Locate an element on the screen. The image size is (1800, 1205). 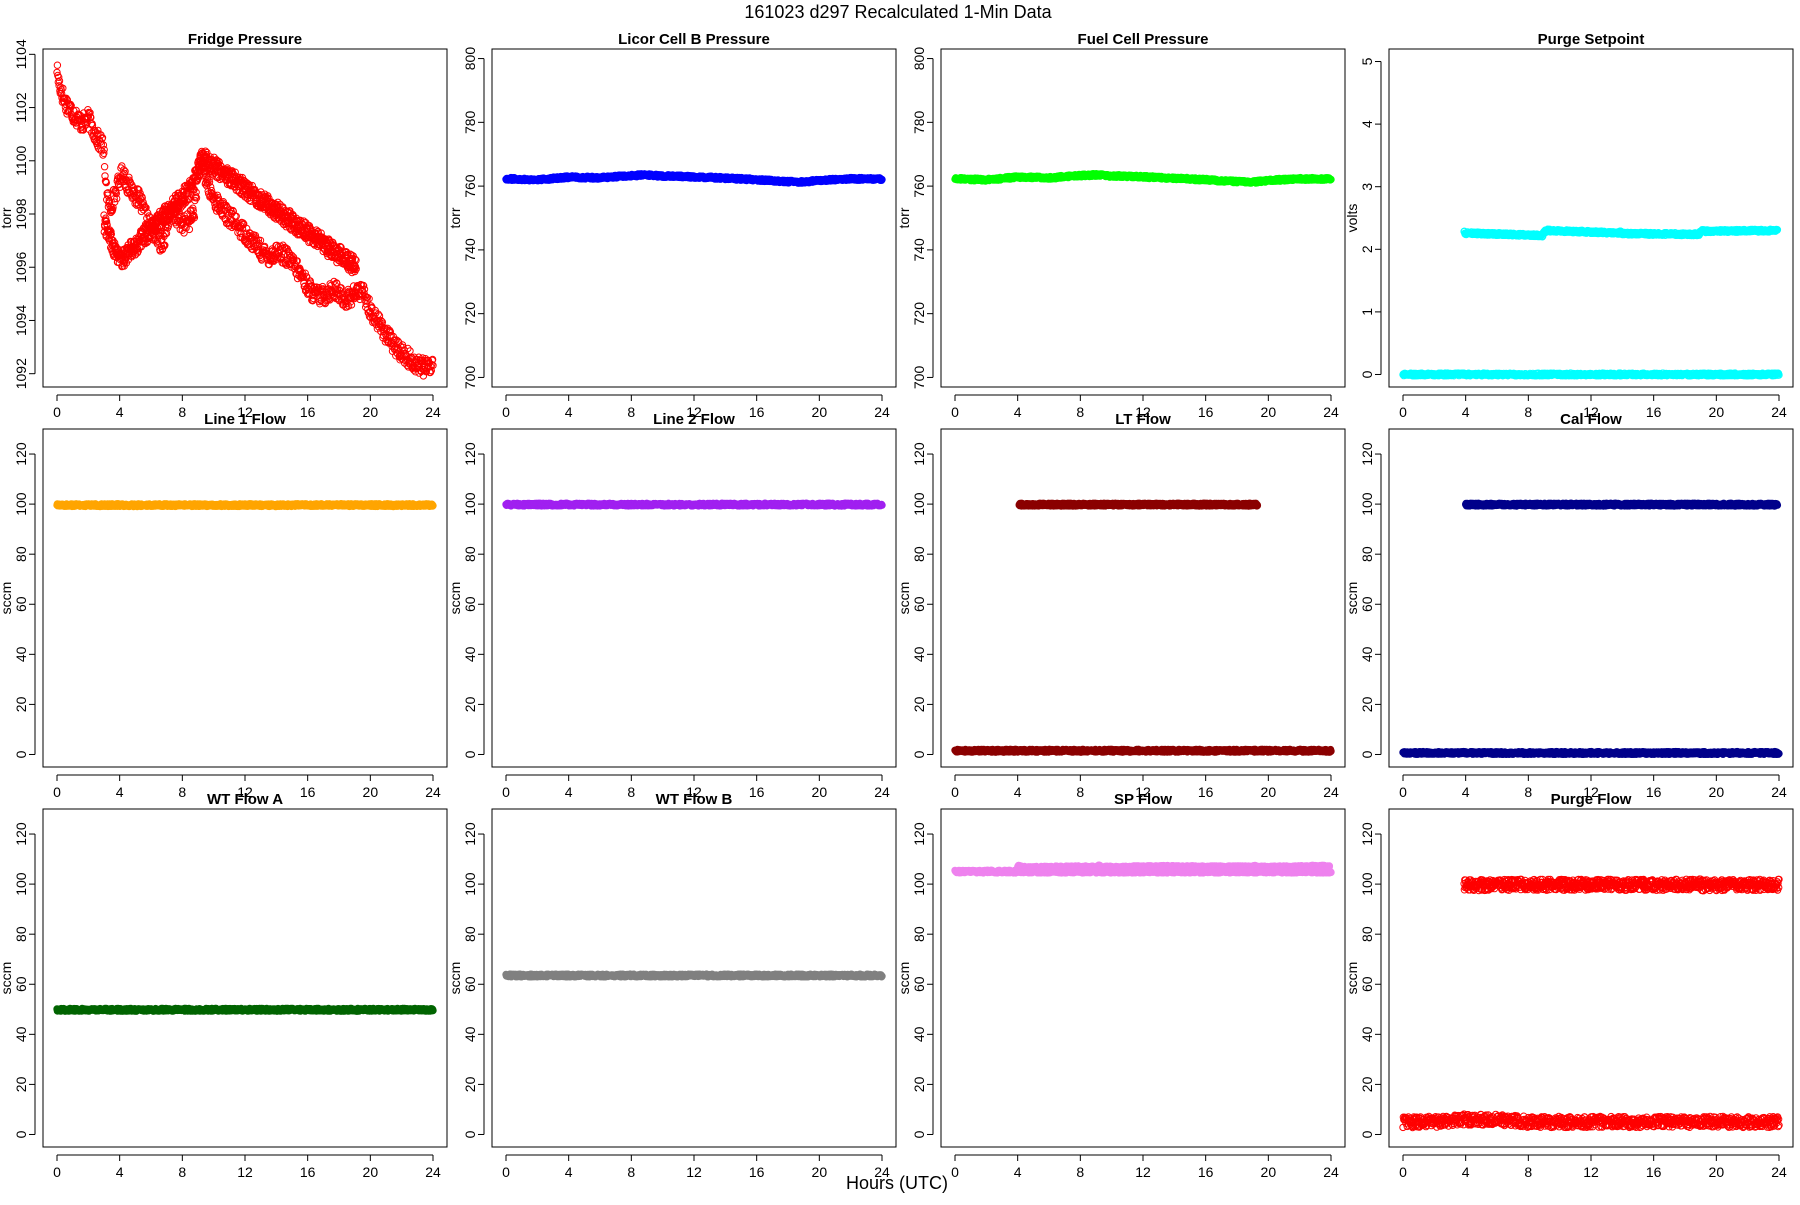
y-tick-label: 1102 is located at coordinates (21, 107).